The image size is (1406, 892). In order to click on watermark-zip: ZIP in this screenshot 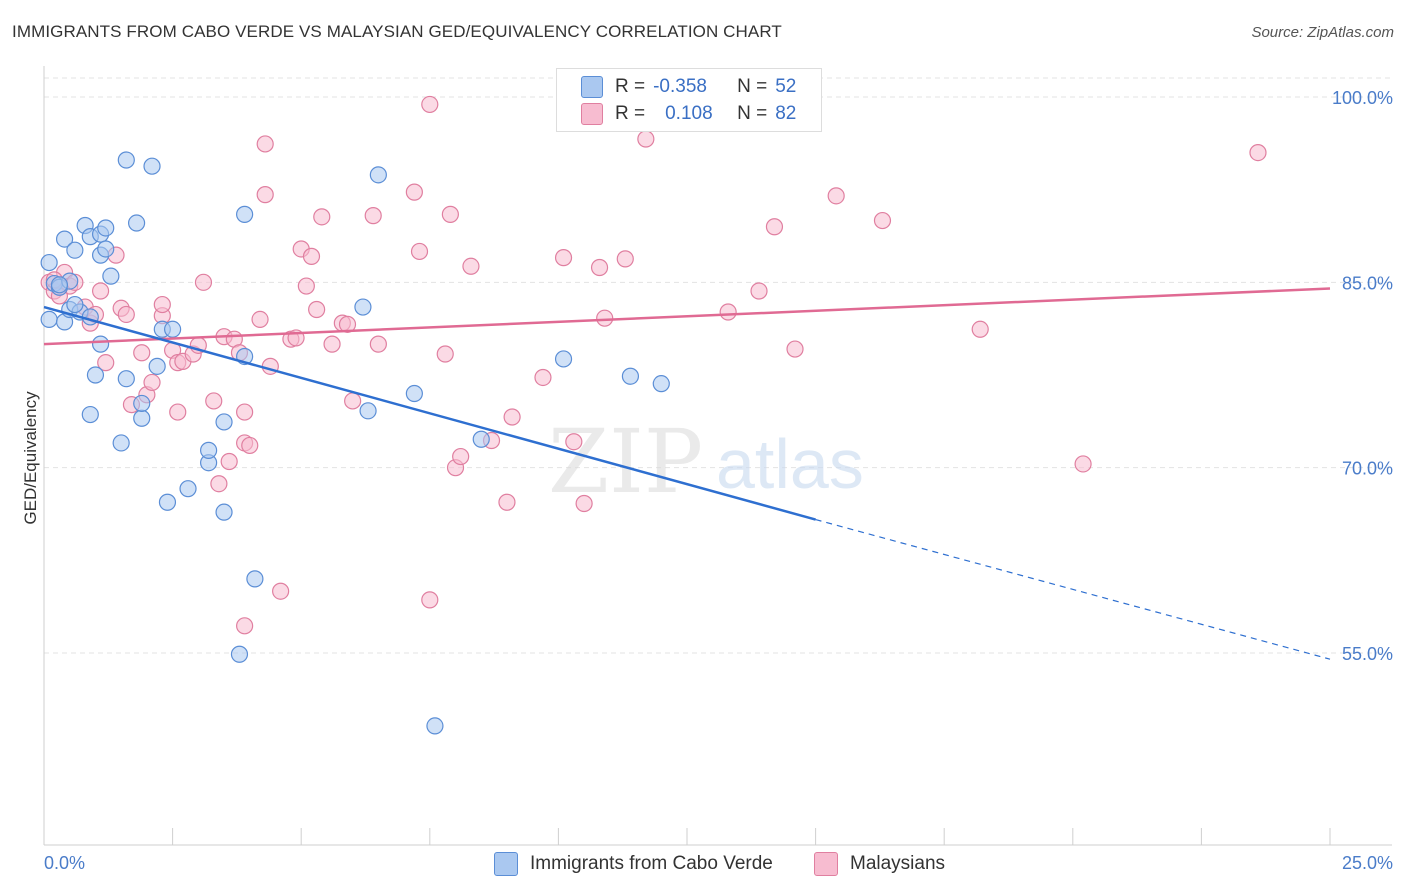, I will do `click(625, 461)`.